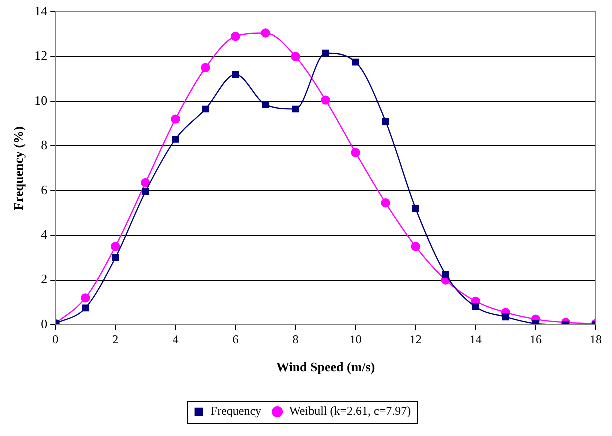  Describe the element at coordinates (41, 56) in the screenshot. I see `y-tick-label: 12` at that location.